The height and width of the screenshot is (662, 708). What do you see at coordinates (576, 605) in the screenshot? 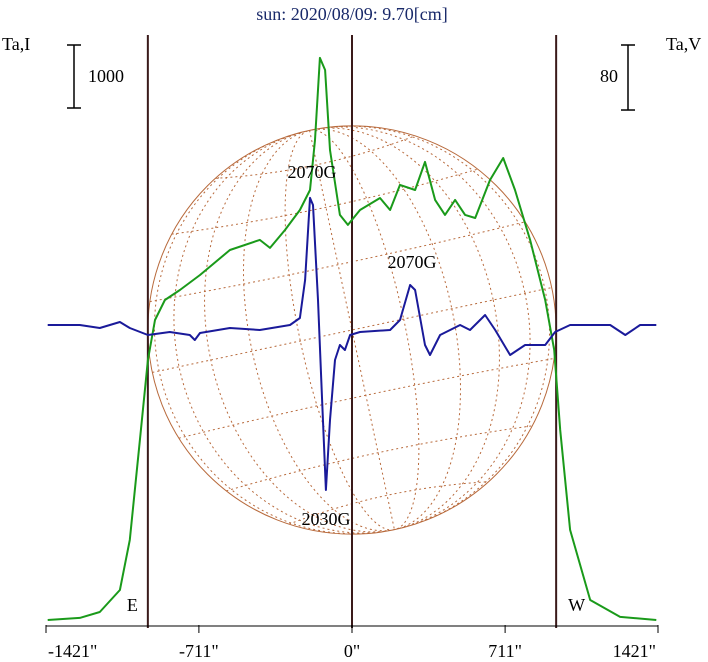
I see `limb-label: W` at bounding box center [576, 605].